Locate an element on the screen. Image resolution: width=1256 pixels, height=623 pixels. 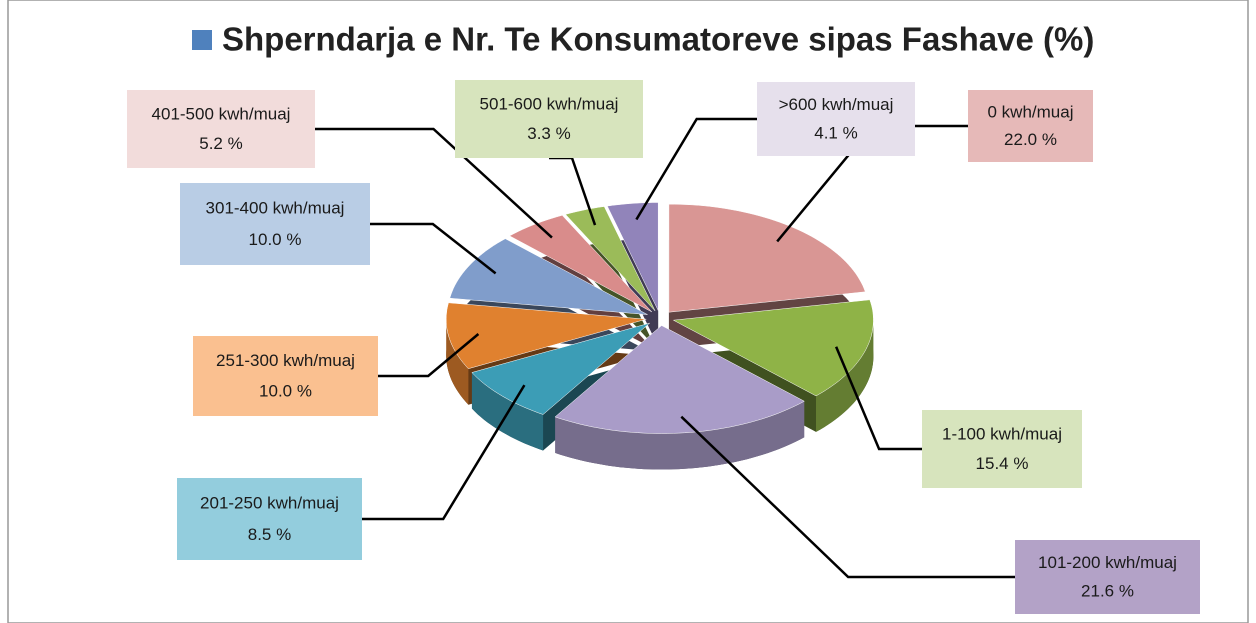
value-label: 21.6 % is located at coordinates (1107, 590).